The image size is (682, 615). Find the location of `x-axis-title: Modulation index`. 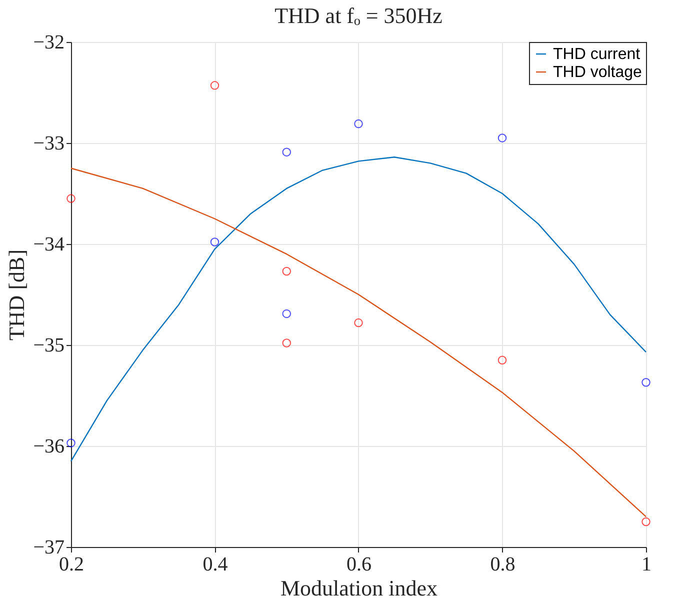

x-axis-title: Modulation index is located at coordinates (359, 588).